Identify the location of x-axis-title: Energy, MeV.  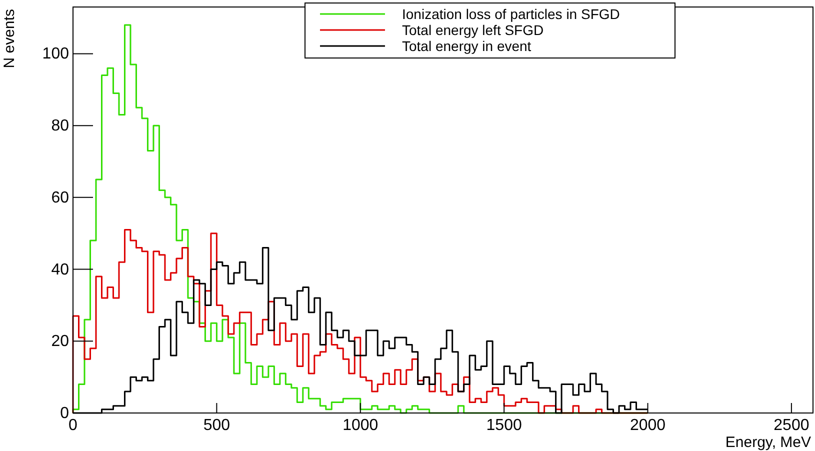
(768, 442).